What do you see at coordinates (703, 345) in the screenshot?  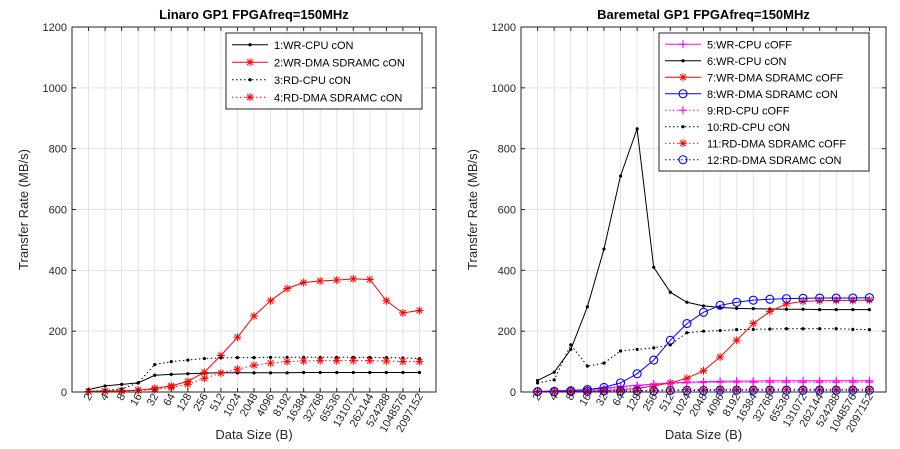 I see `series-line` at bounding box center [703, 345].